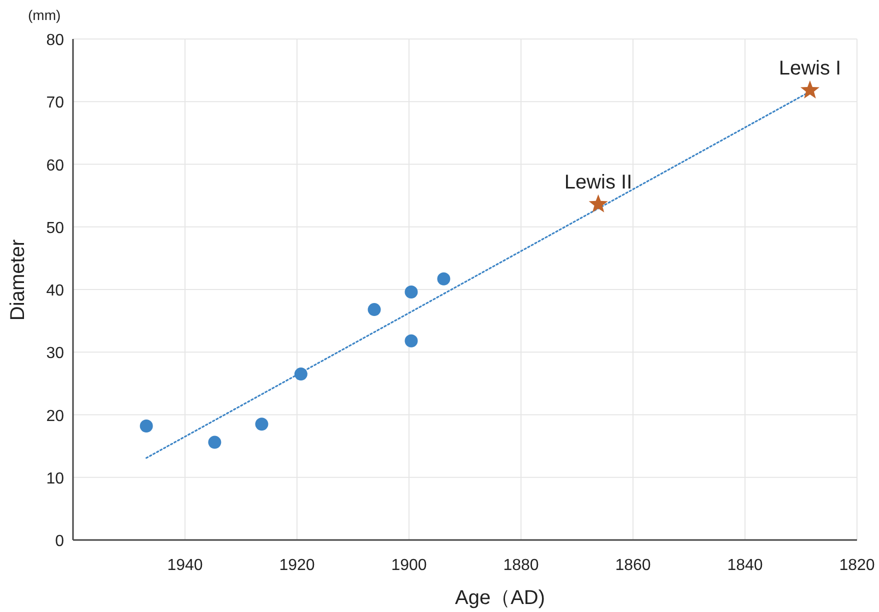  I want to click on y-tick-label: 40, so click(55, 291).